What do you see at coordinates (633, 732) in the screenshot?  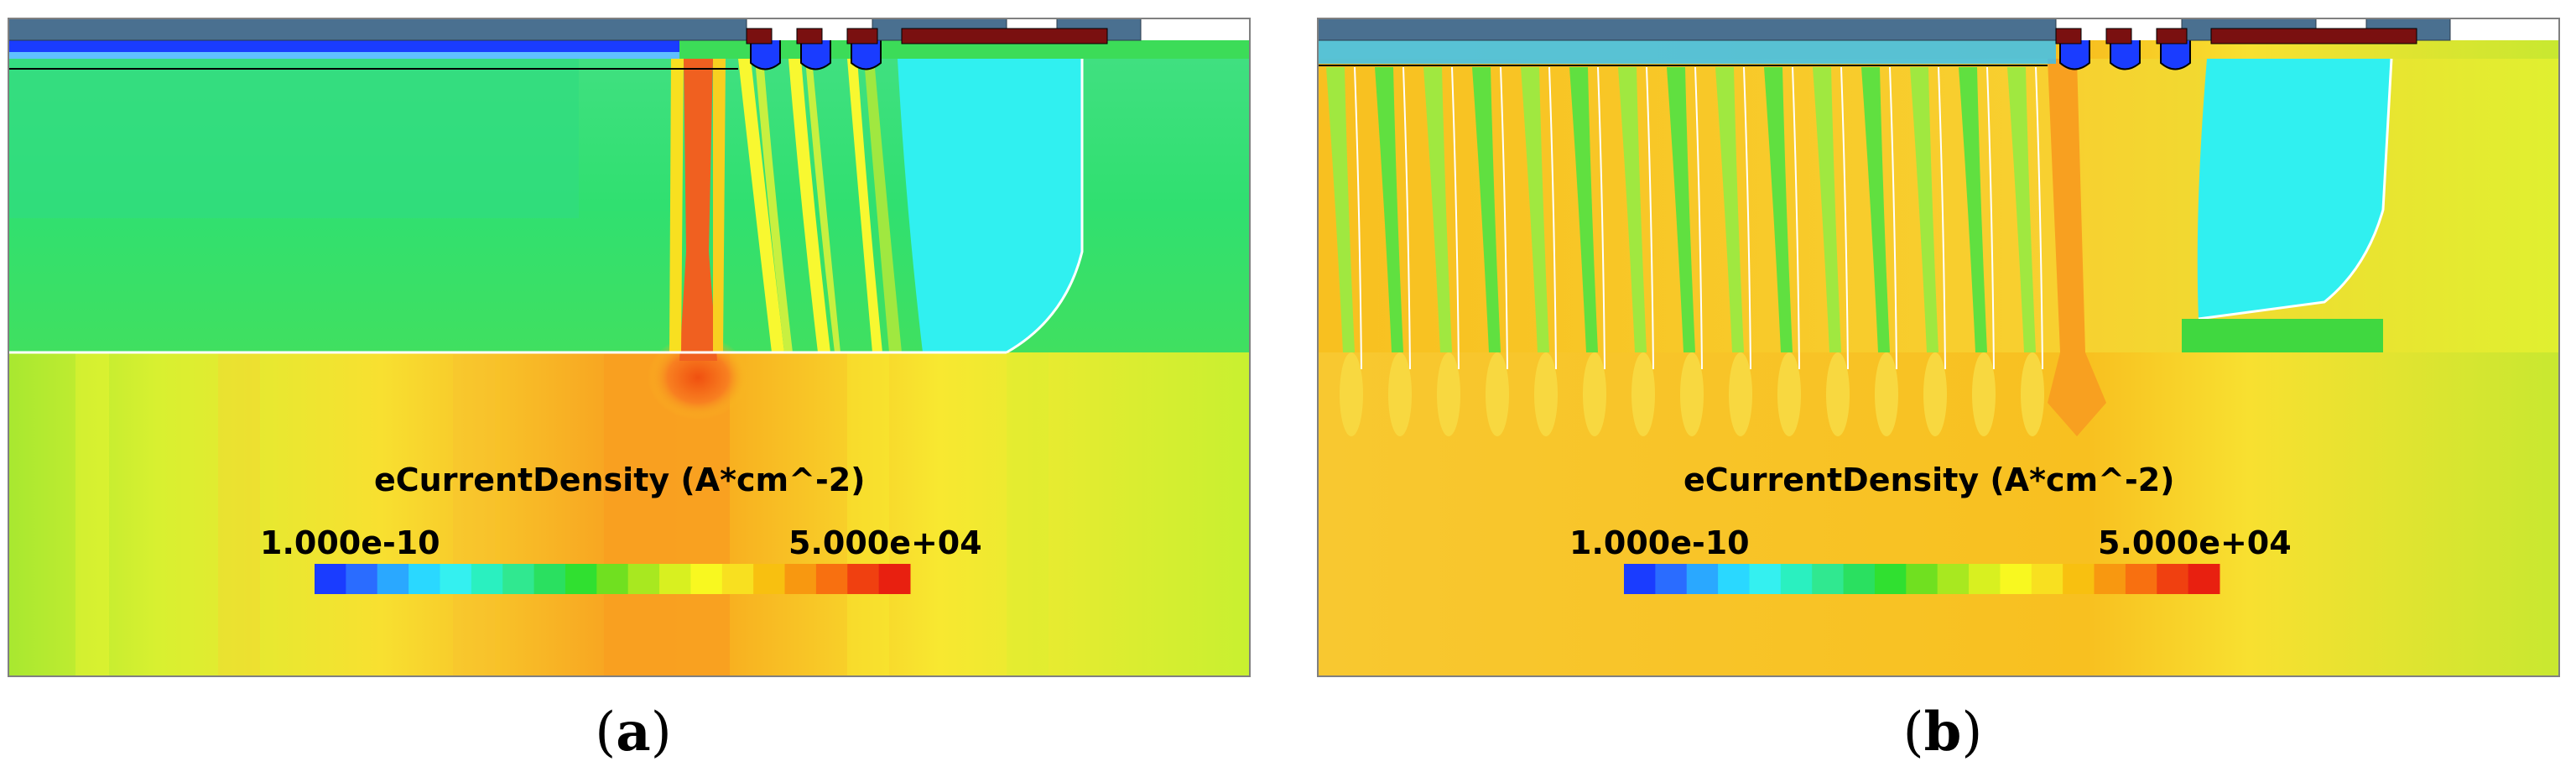 I see `caption-a: (a)` at bounding box center [633, 732].